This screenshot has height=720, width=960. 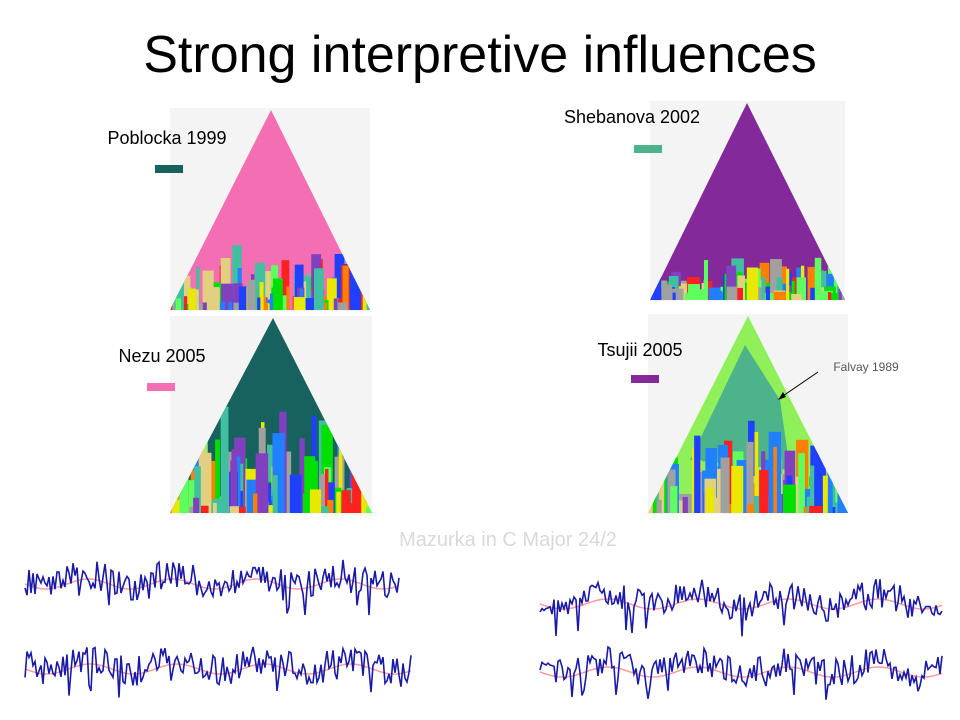 I want to click on annotation: Falvay 1989, so click(x=866, y=367).